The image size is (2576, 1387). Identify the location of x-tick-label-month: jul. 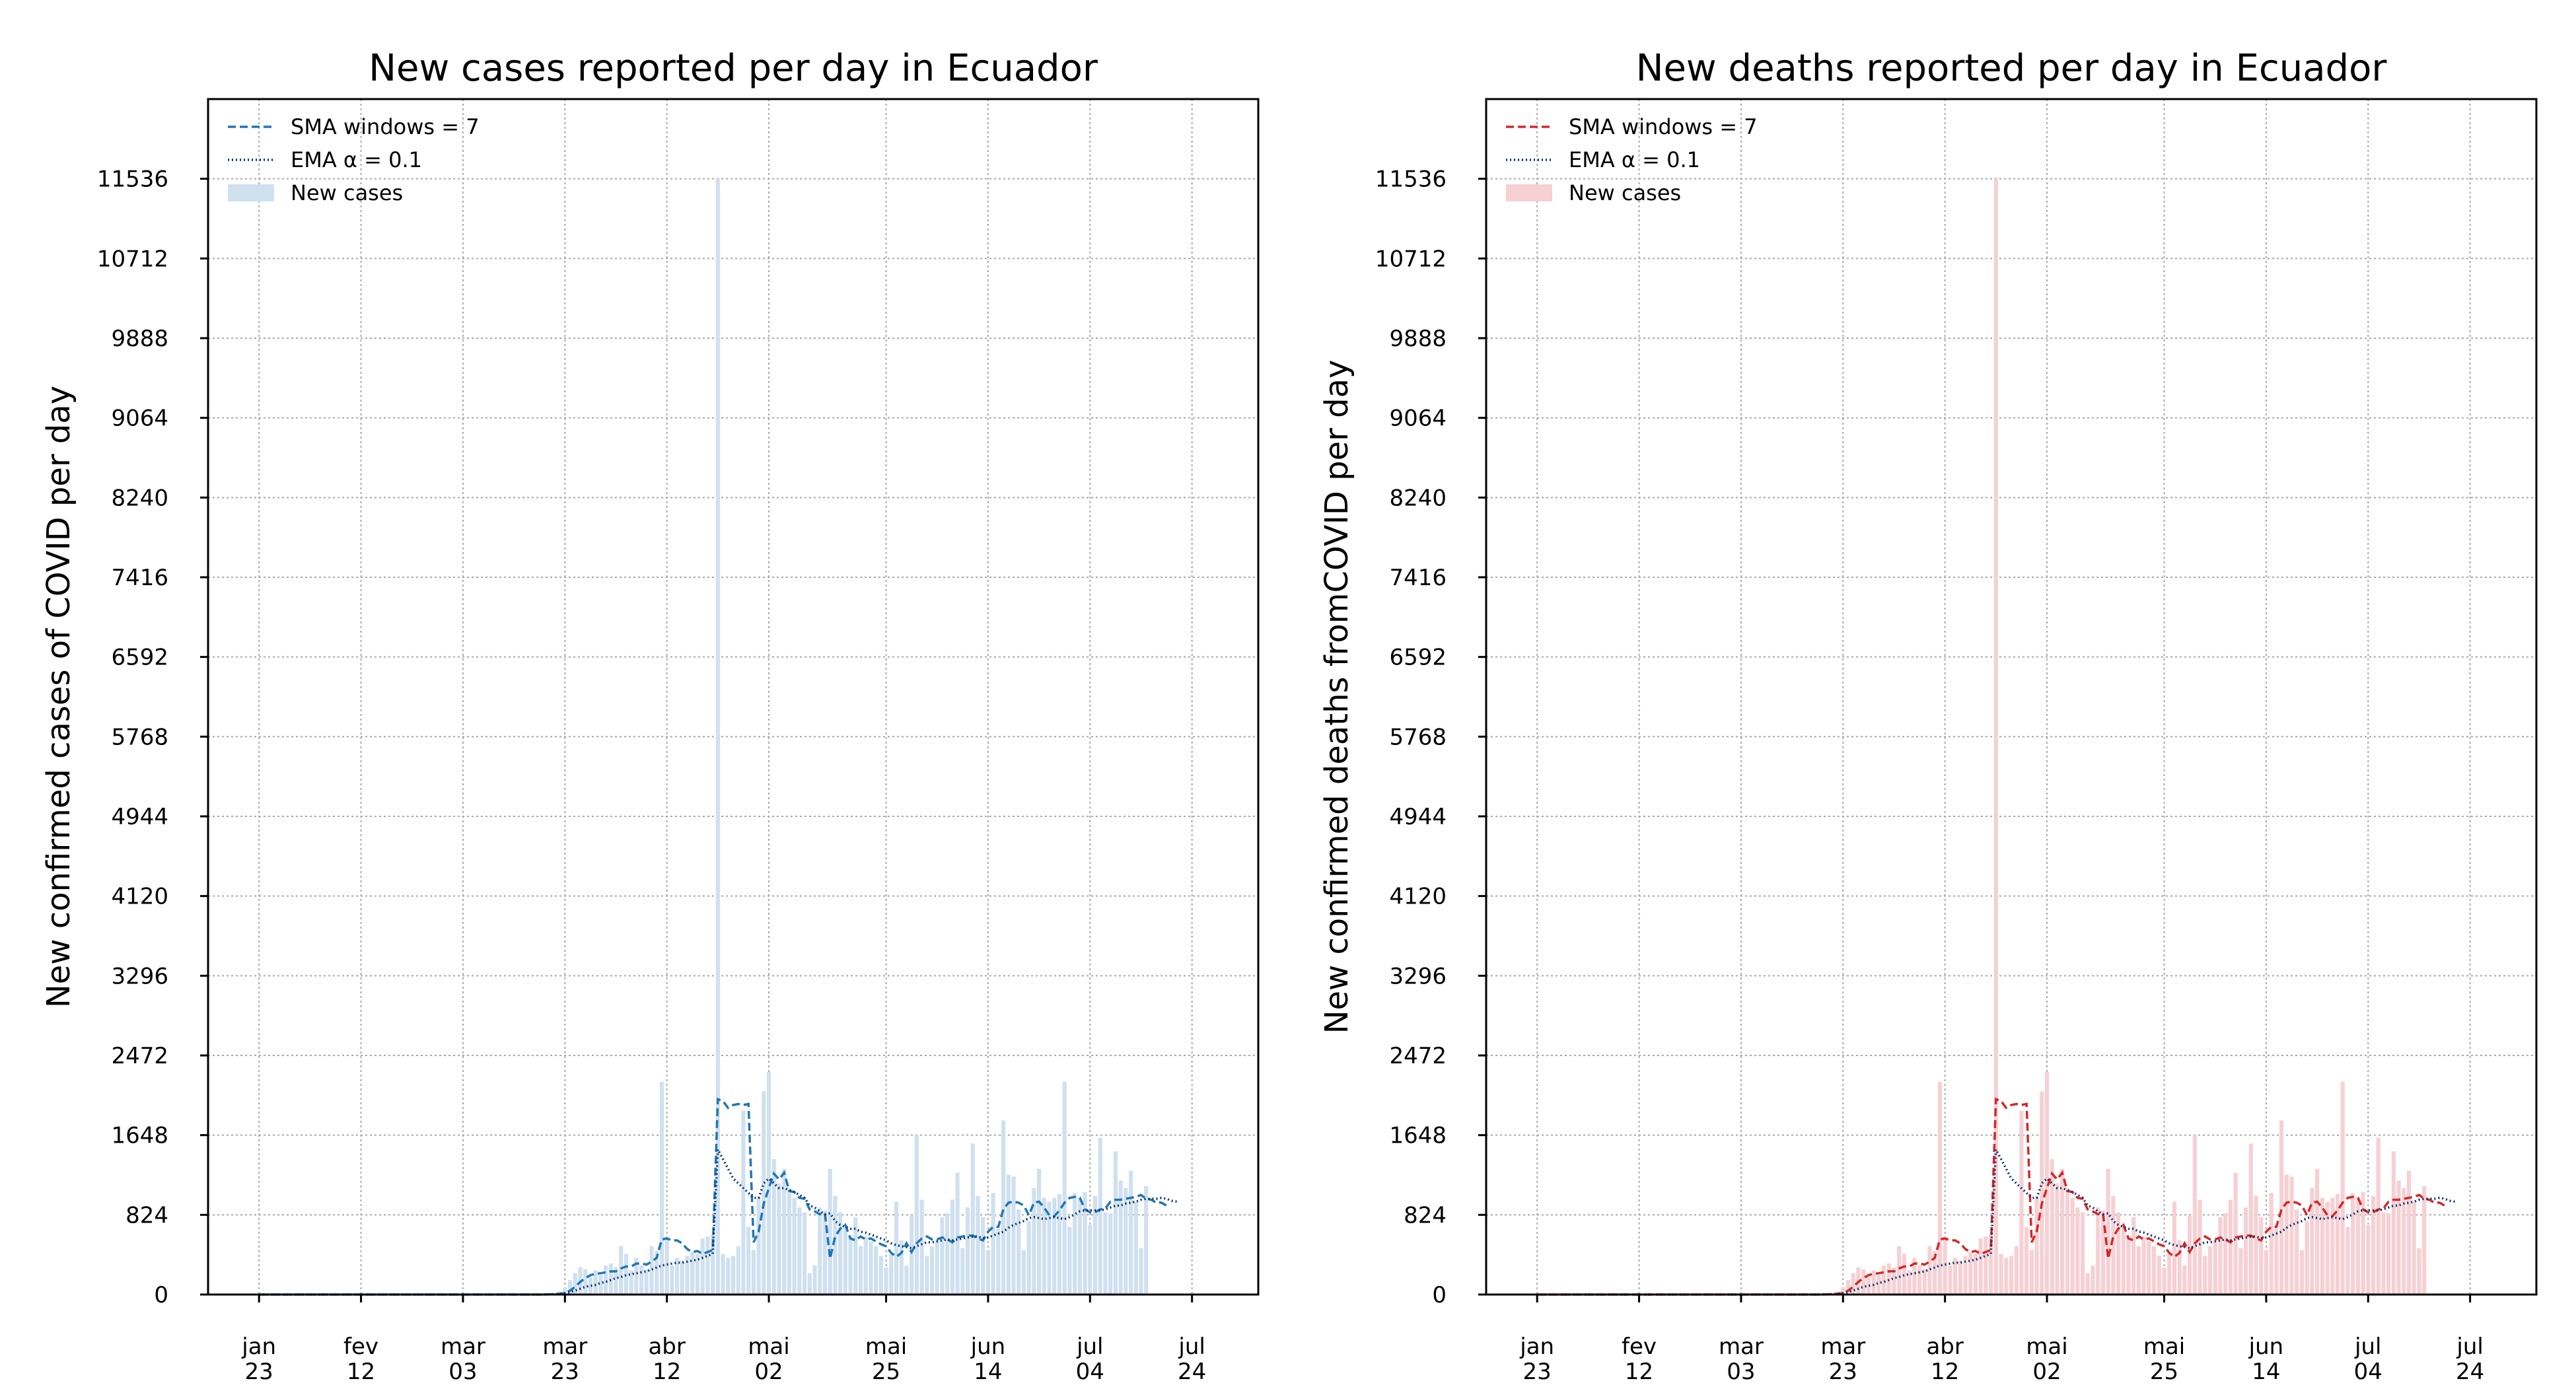
(2469, 1347).